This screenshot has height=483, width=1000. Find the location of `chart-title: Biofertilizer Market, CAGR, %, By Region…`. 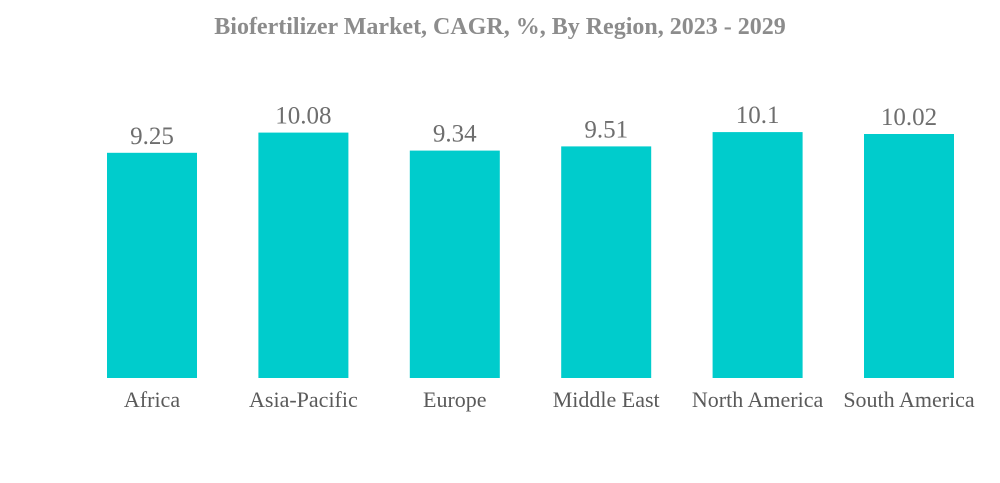

chart-title: Biofertilizer Market, CAGR, %, By Region… is located at coordinates (500, 27).